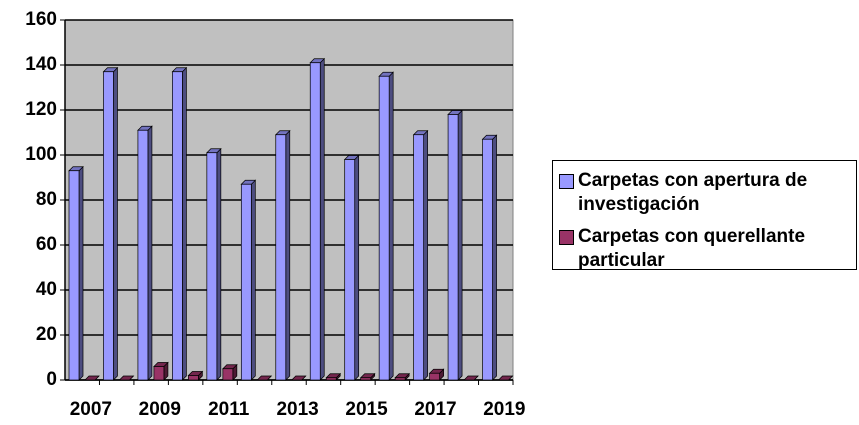 The height and width of the screenshot is (425, 859). What do you see at coordinates (41, 109) in the screenshot?
I see `y-tick-label: 120` at bounding box center [41, 109].